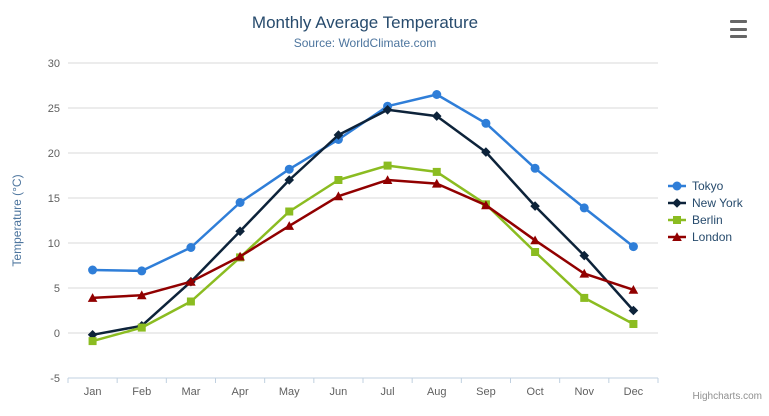 The image size is (769, 416). What do you see at coordinates (633, 247) in the screenshot?
I see `data-point-tokyo-dec` at bounding box center [633, 247].